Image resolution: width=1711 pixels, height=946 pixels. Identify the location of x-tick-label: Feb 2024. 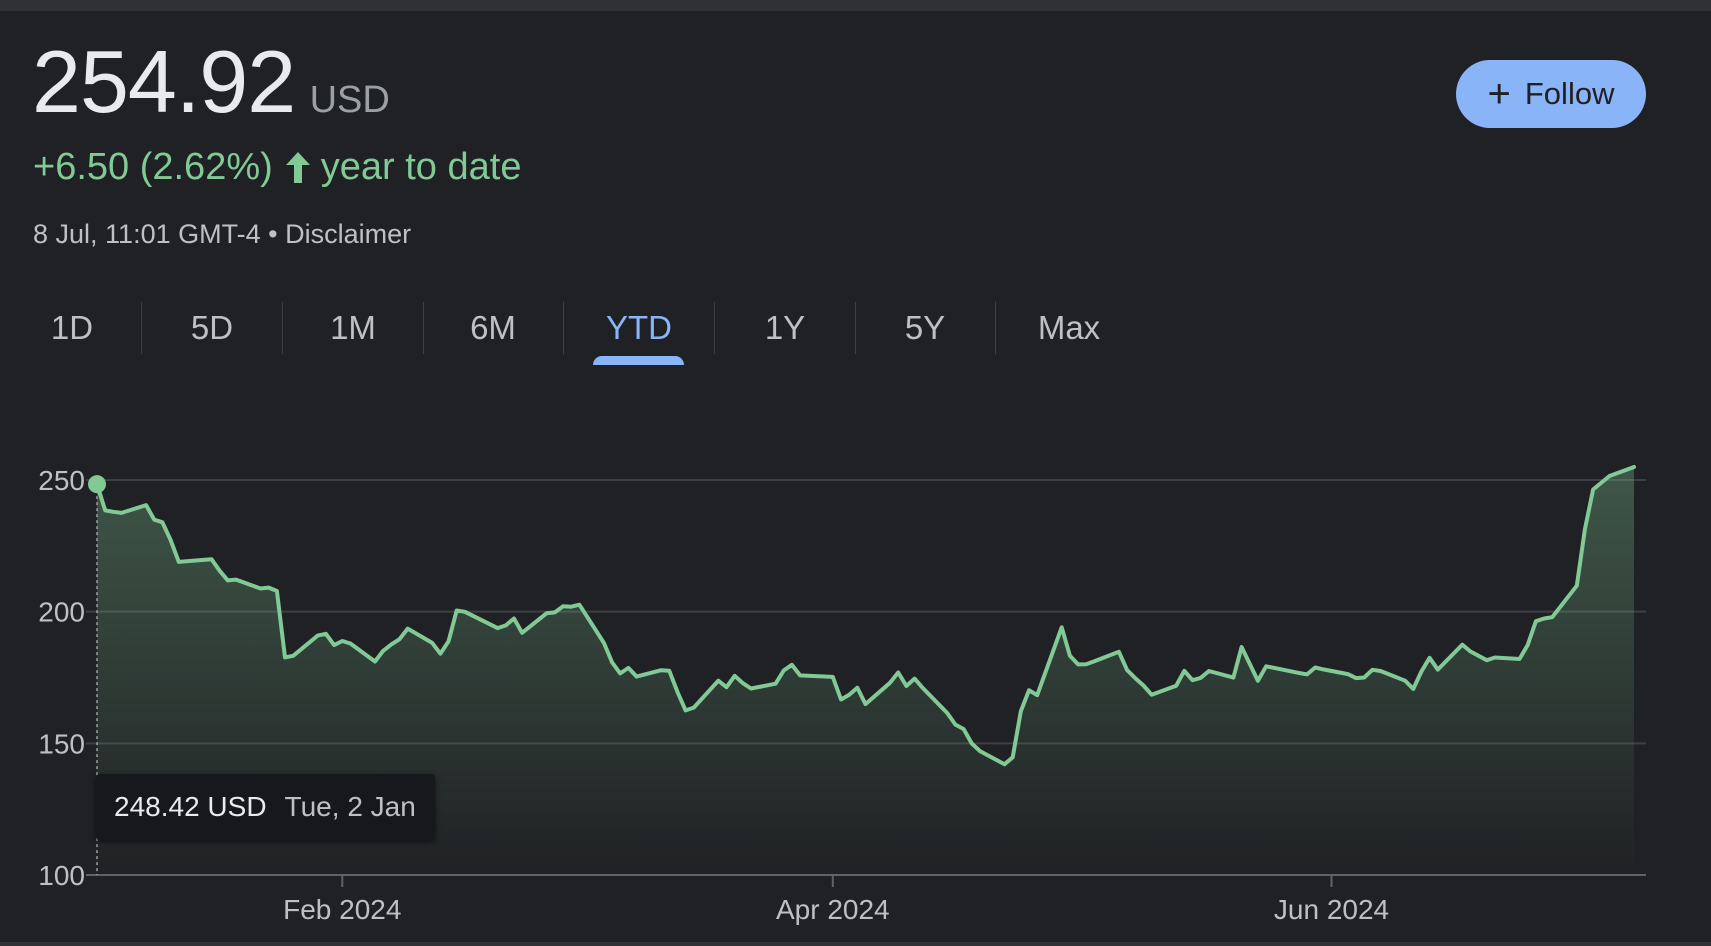
(342, 909).